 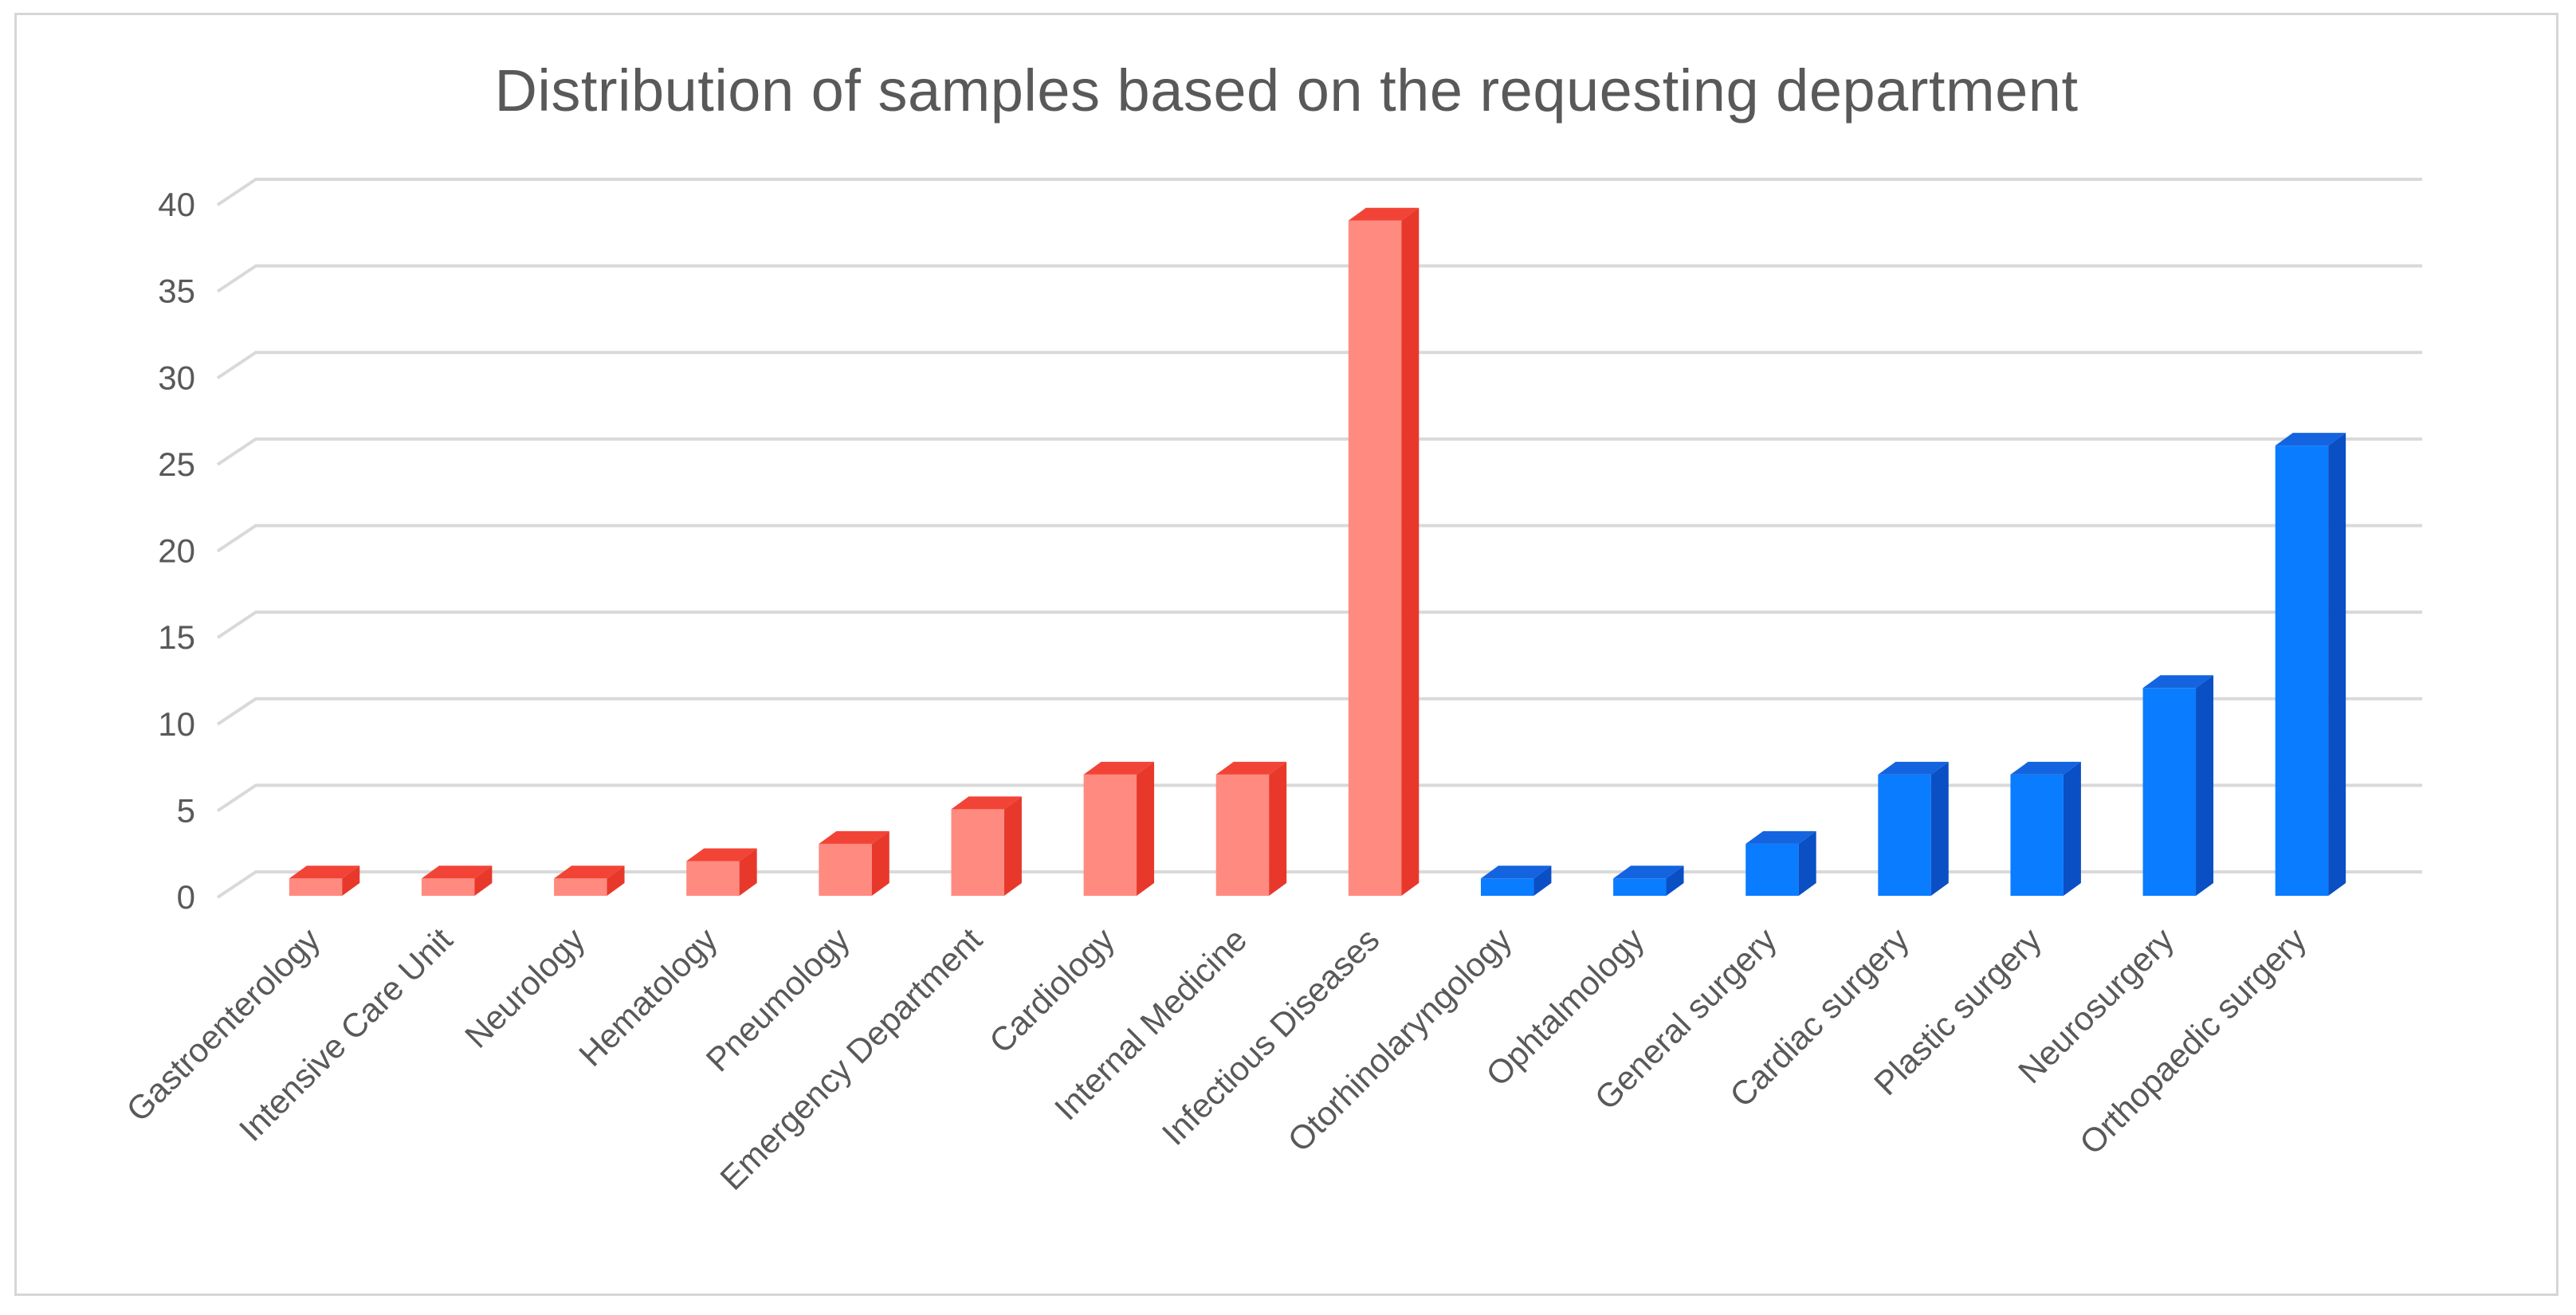 I want to click on bar-orthopaedic-surgery, so click(x=2310, y=664).